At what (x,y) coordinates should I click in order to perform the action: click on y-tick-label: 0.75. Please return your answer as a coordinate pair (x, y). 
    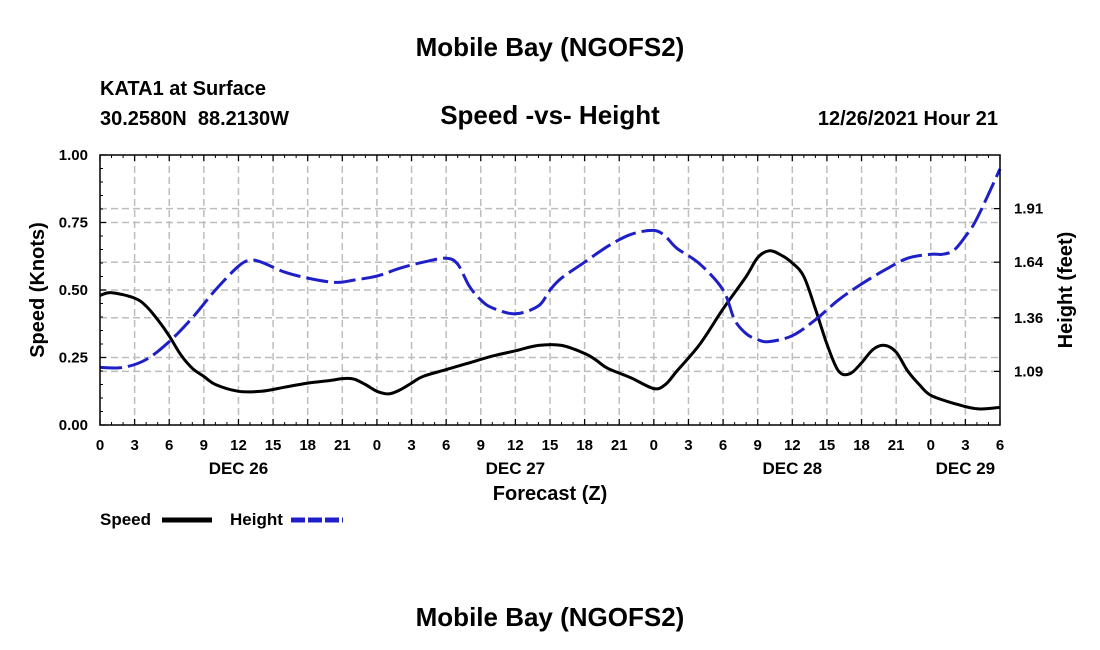
    Looking at the image, I should click on (73, 223).